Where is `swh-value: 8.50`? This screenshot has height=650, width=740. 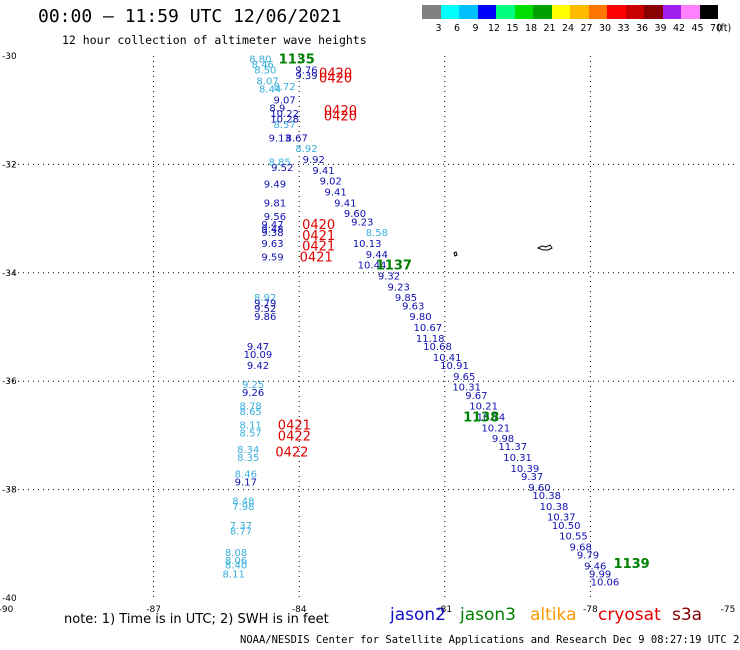
swh-value: 8.50 is located at coordinates (265, 71).